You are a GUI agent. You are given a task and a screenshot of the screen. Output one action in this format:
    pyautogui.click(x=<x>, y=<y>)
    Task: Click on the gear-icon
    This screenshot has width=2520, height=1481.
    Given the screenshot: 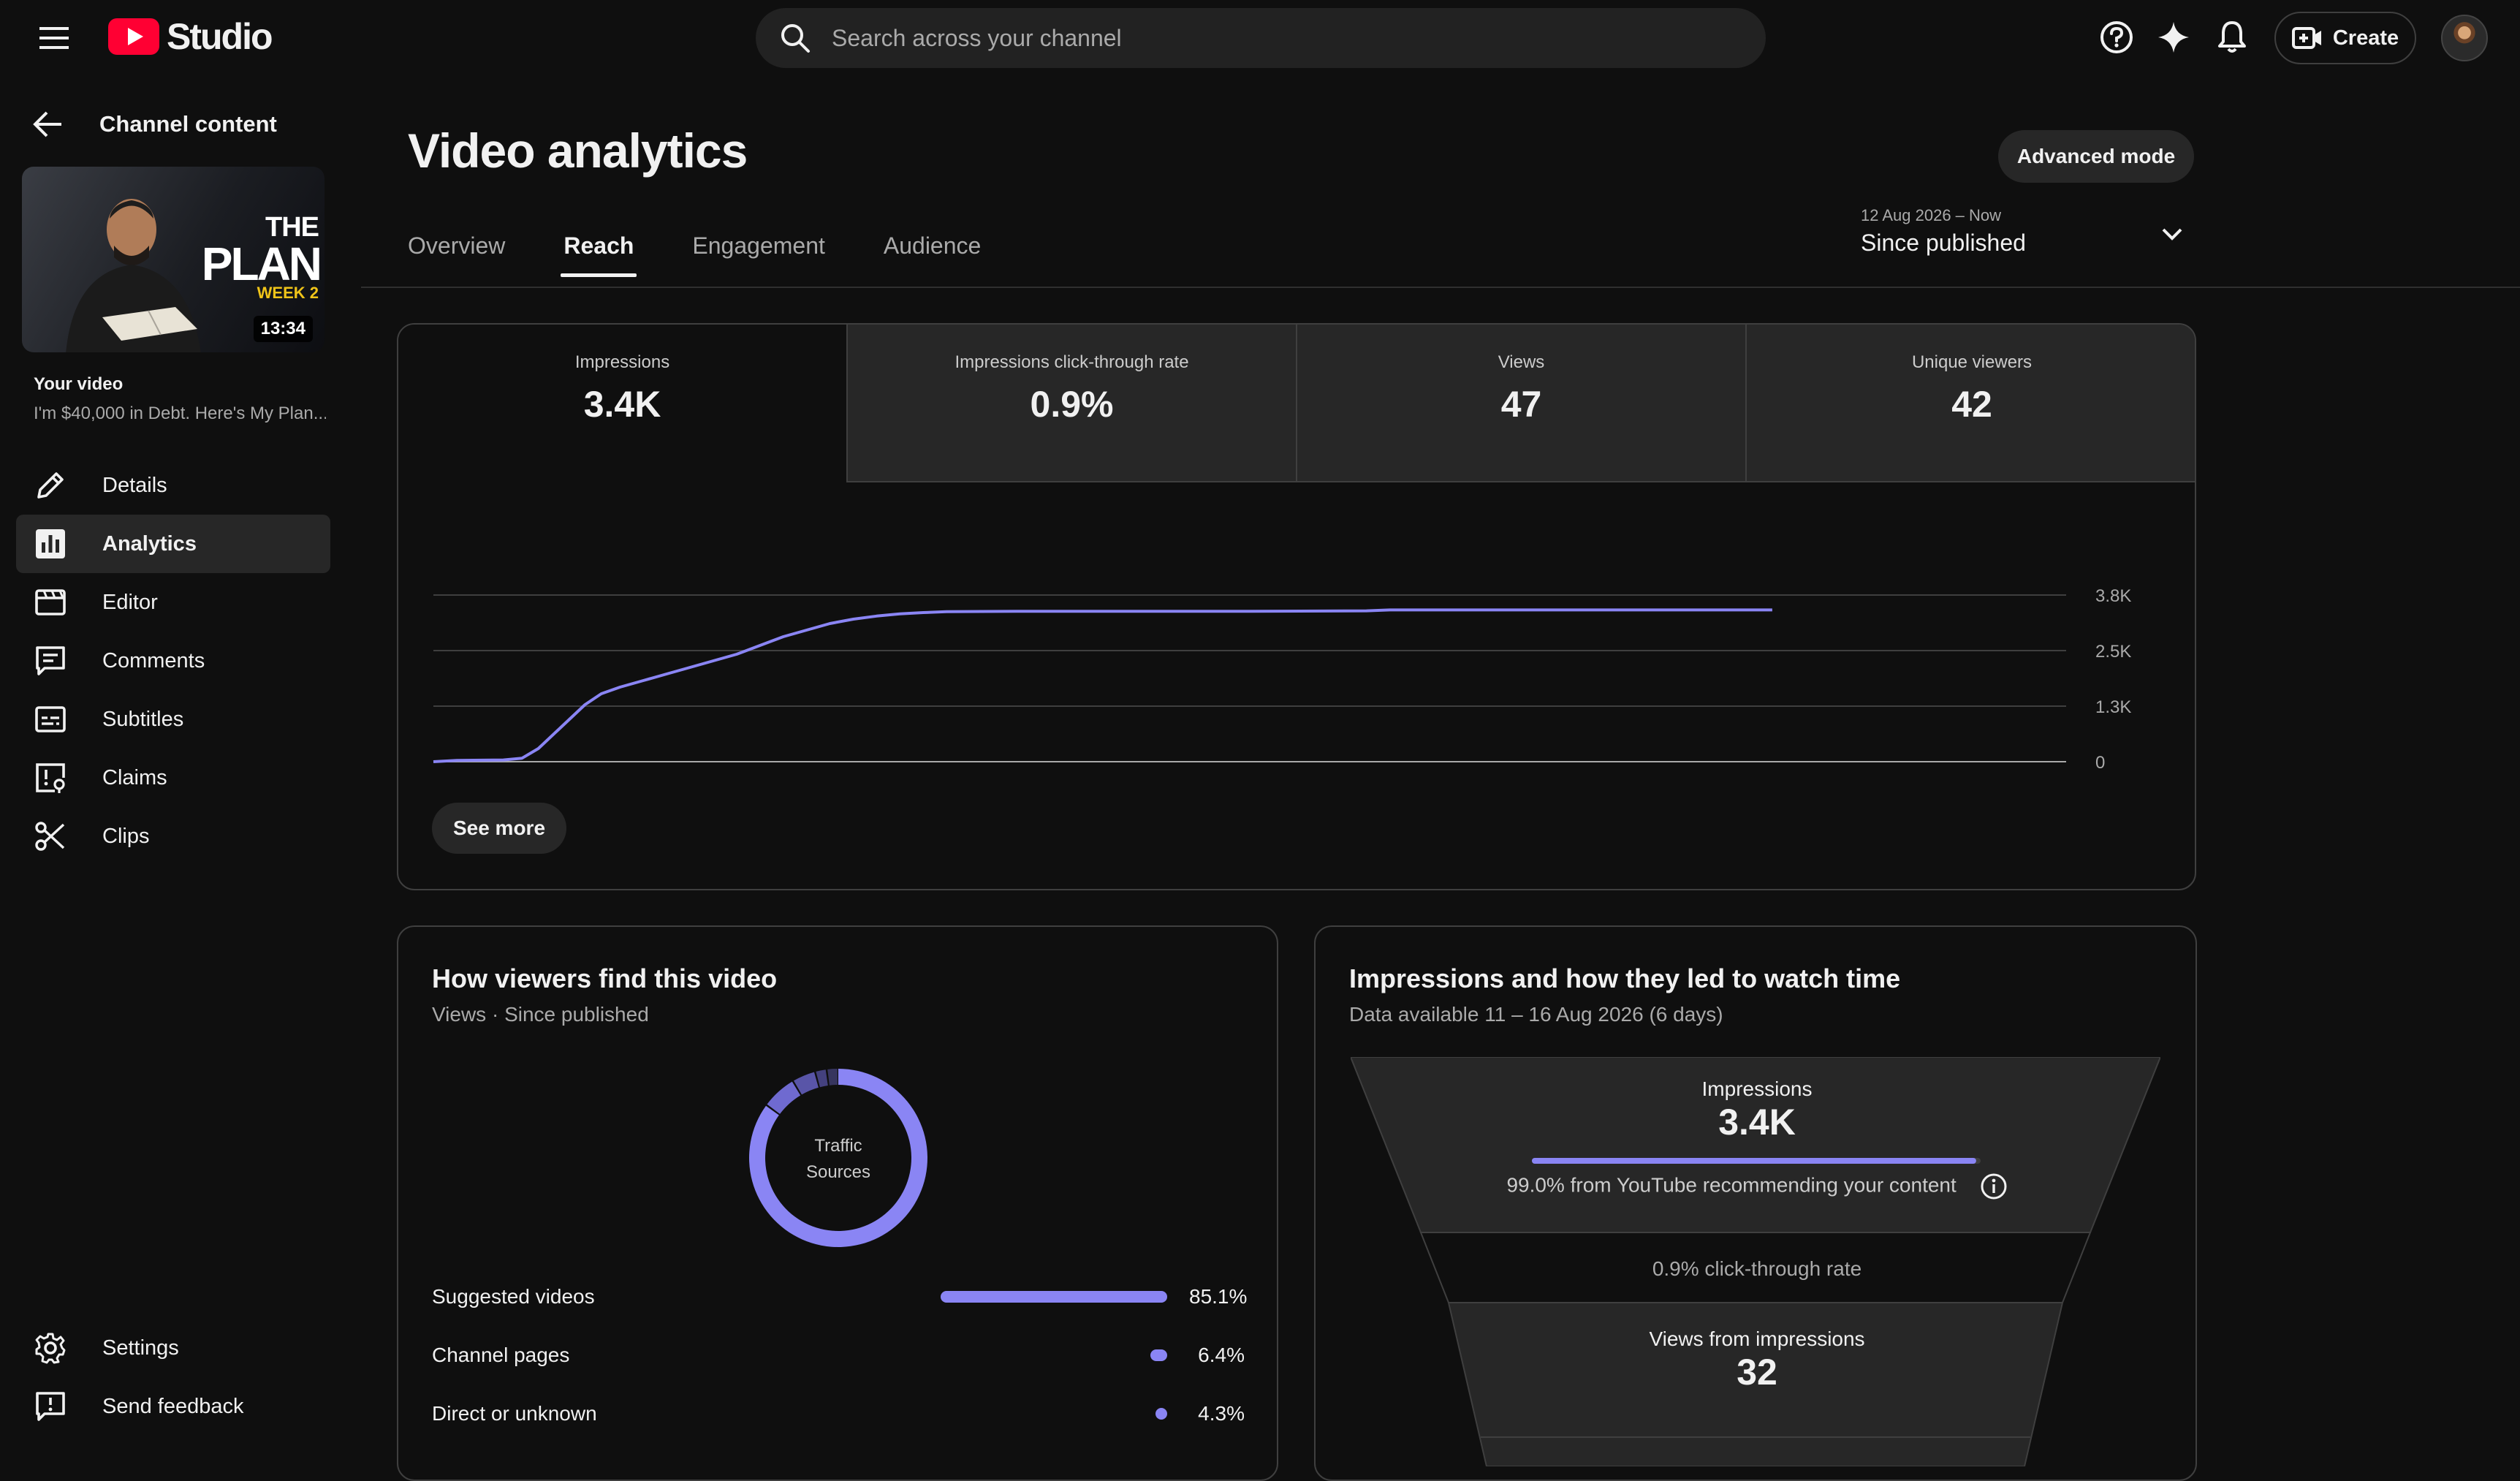 What is the action you would take?
    pyautogui.click(x=50, y=1348)
    